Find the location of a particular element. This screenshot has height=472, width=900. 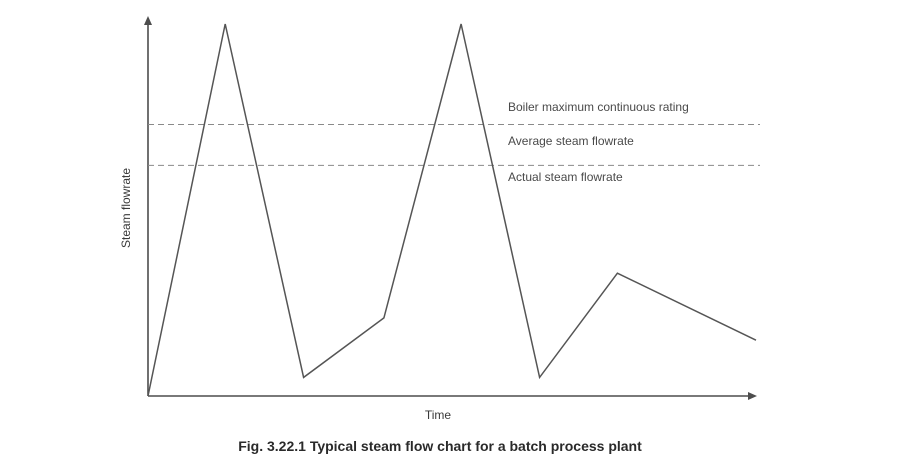

y-axis-arrow is located at coordinates (148, 20).